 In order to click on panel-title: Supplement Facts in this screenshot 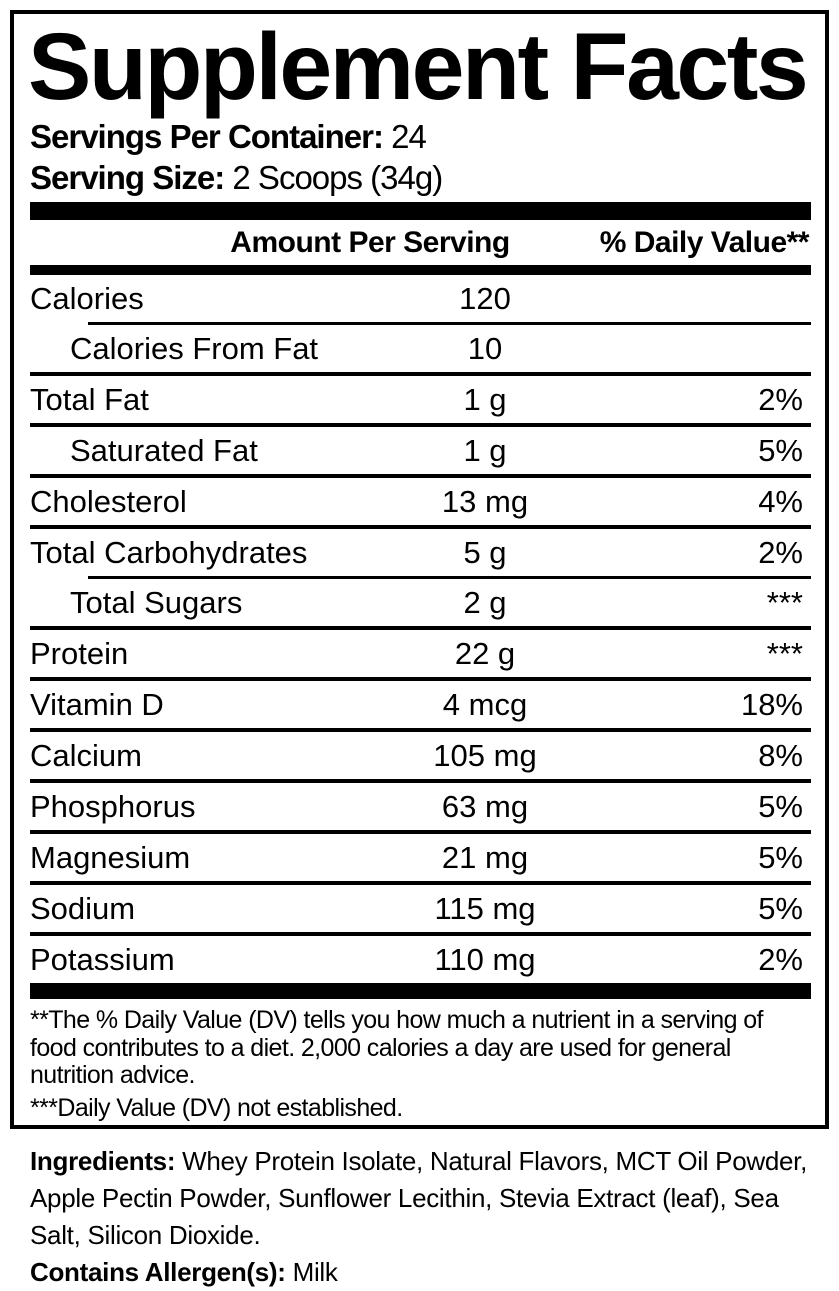, I will do `click(418, 67)`.